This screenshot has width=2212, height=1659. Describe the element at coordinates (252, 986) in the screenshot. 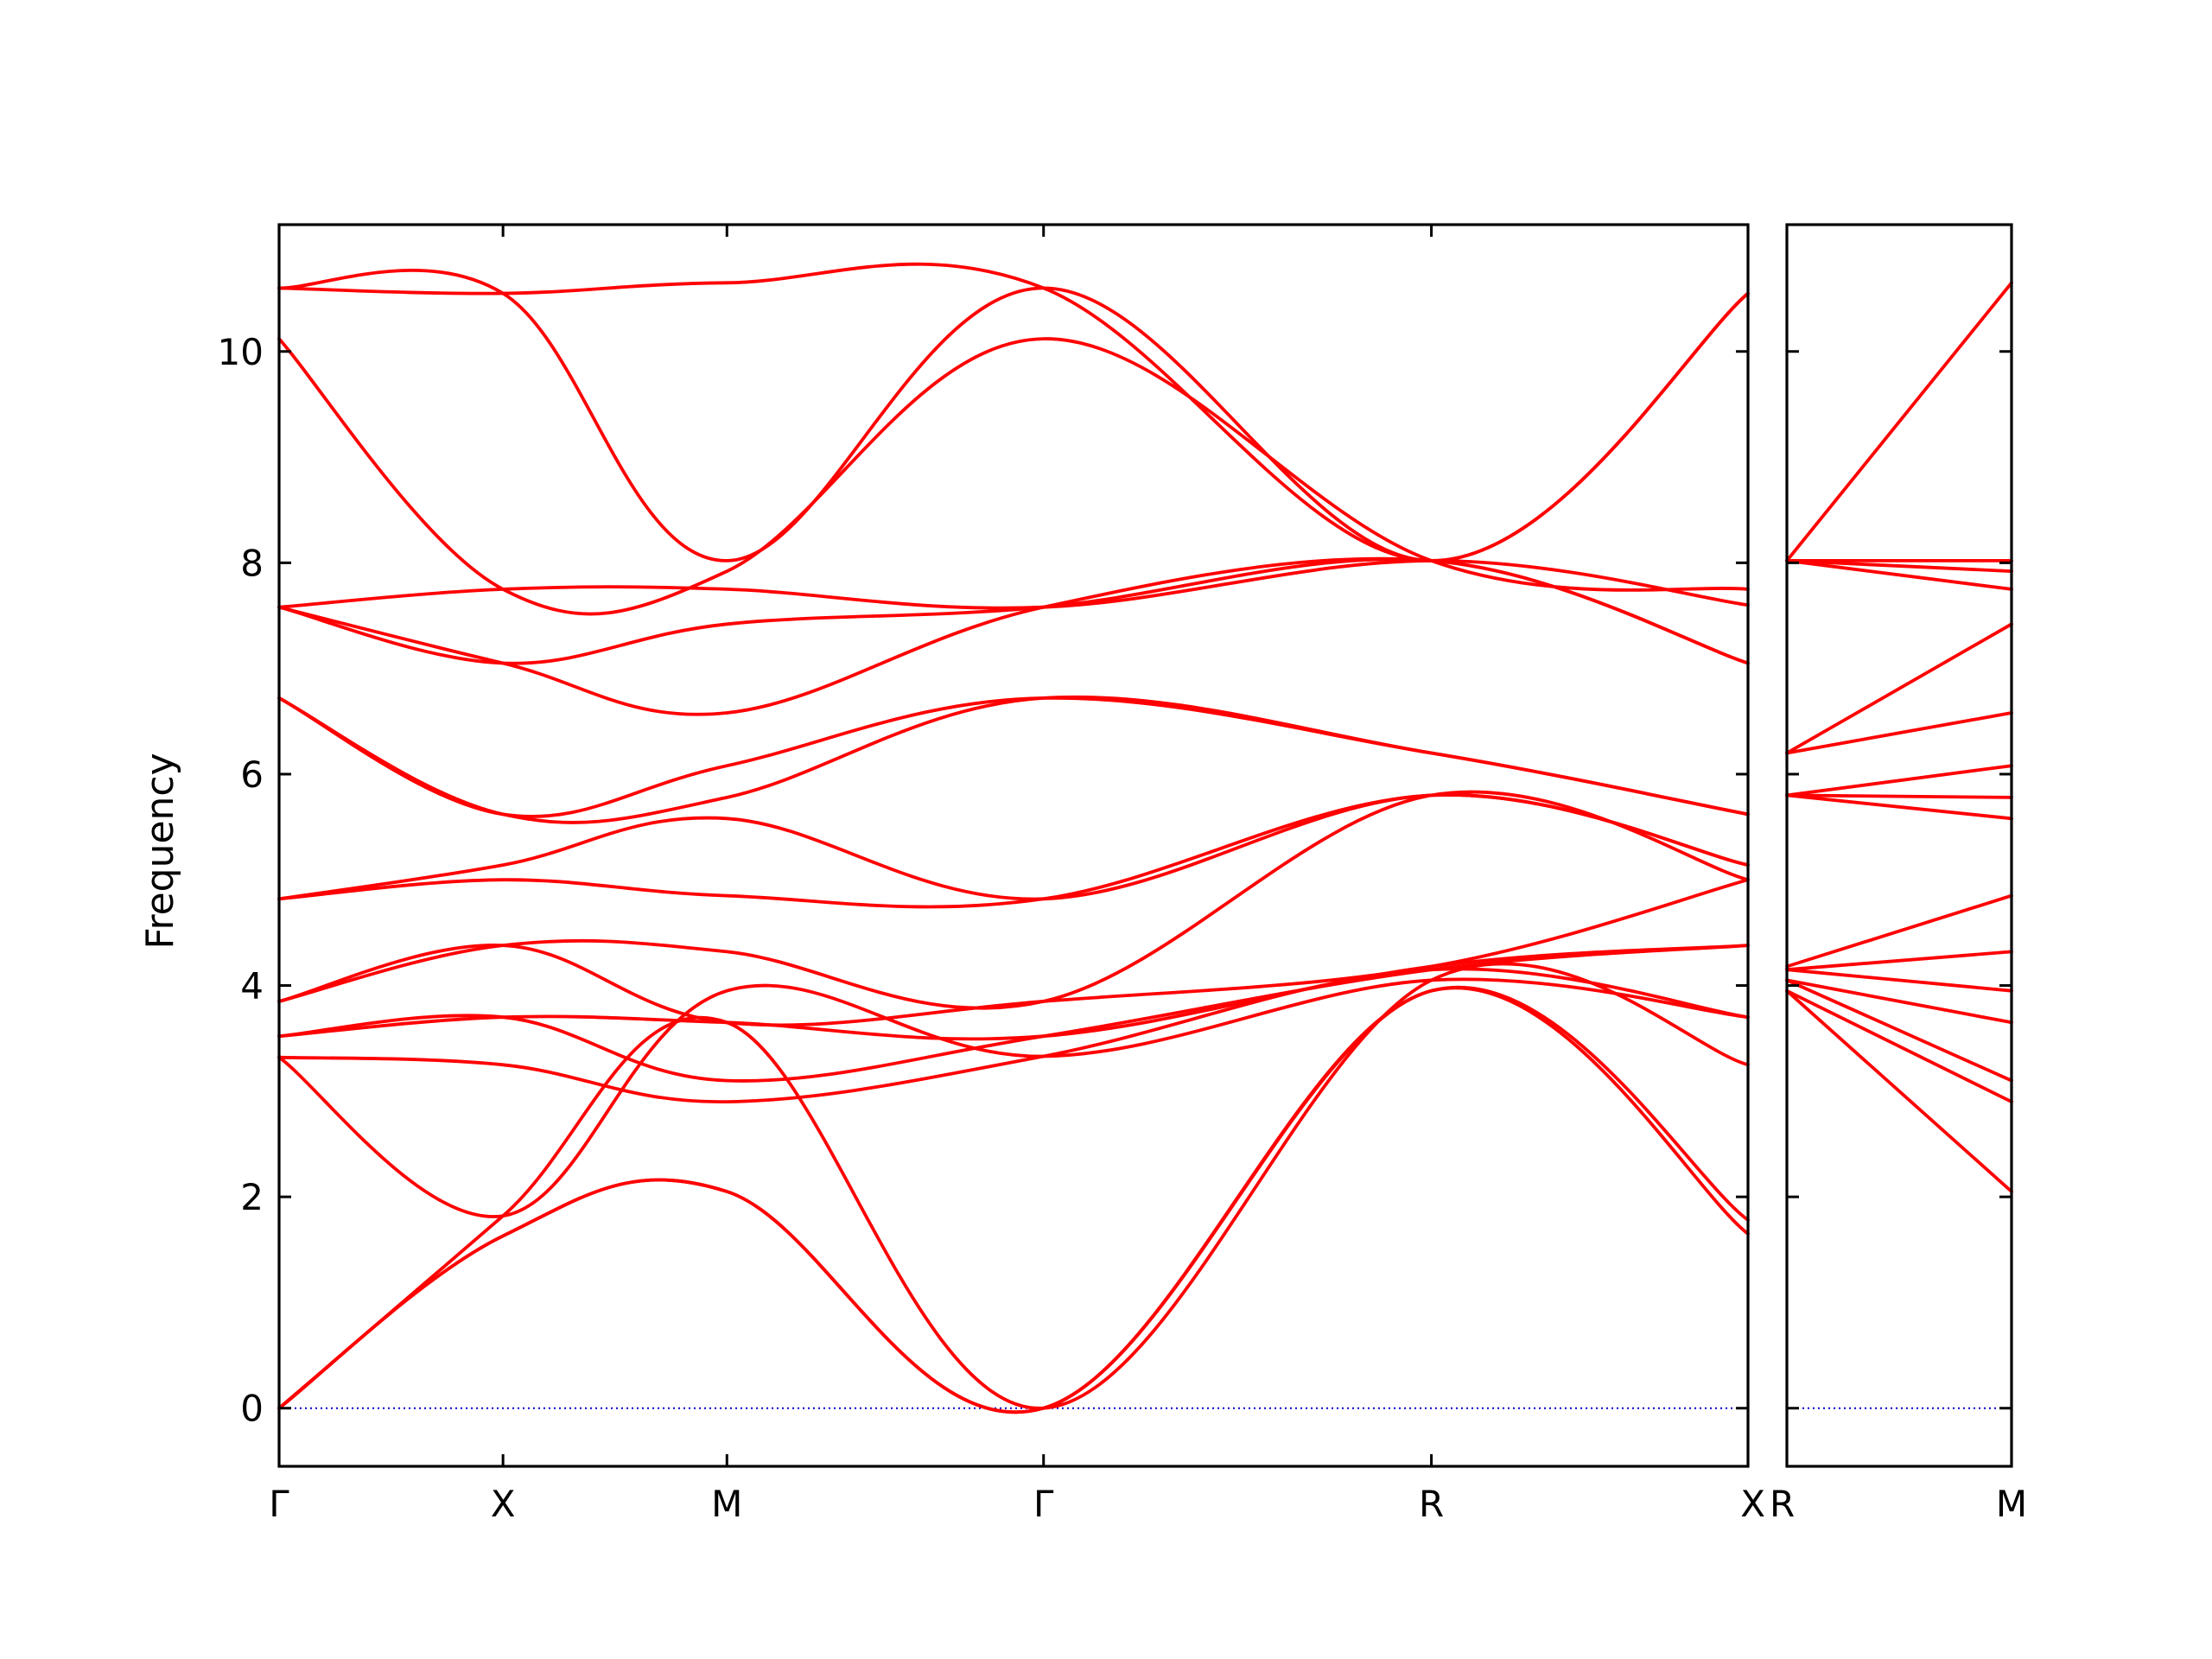

I see `y-tick-label: 4` at that location.